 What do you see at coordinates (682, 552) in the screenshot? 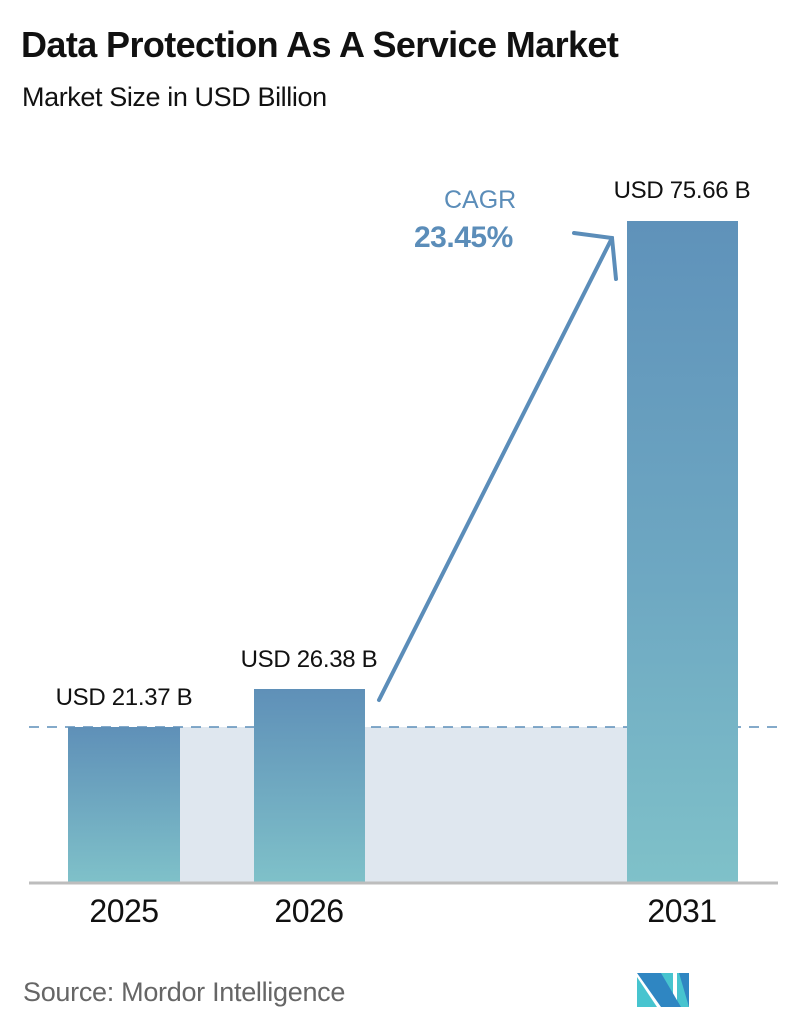
I see `bar-2031` at bounding box center [682, 552].